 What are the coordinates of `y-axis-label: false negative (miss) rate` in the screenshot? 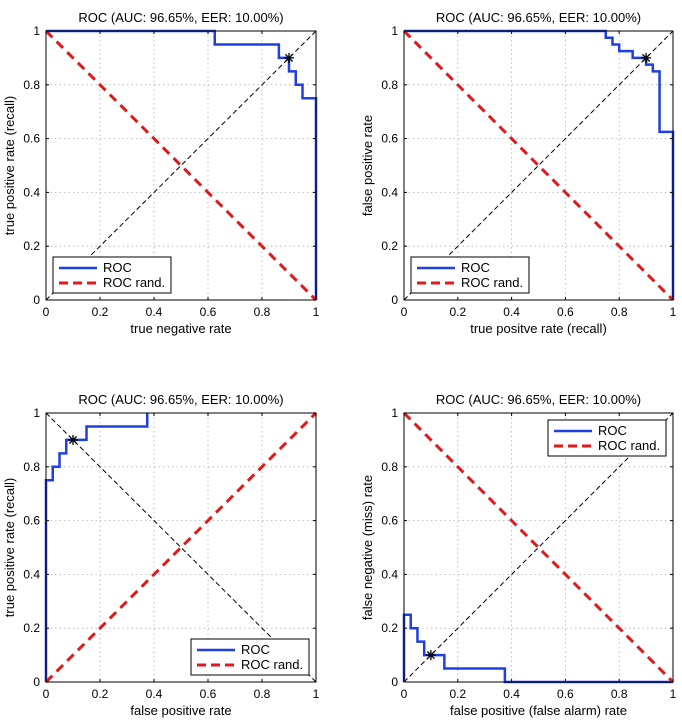 It's located at (367, 547).